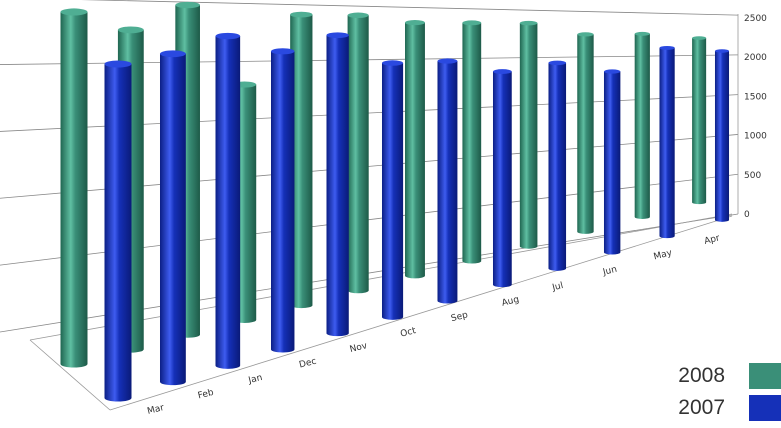 The image size is (781, 428). Describe the element at coordinates (118, 64) in the screenshot. I see `bar-2007-mar-top` at that location.